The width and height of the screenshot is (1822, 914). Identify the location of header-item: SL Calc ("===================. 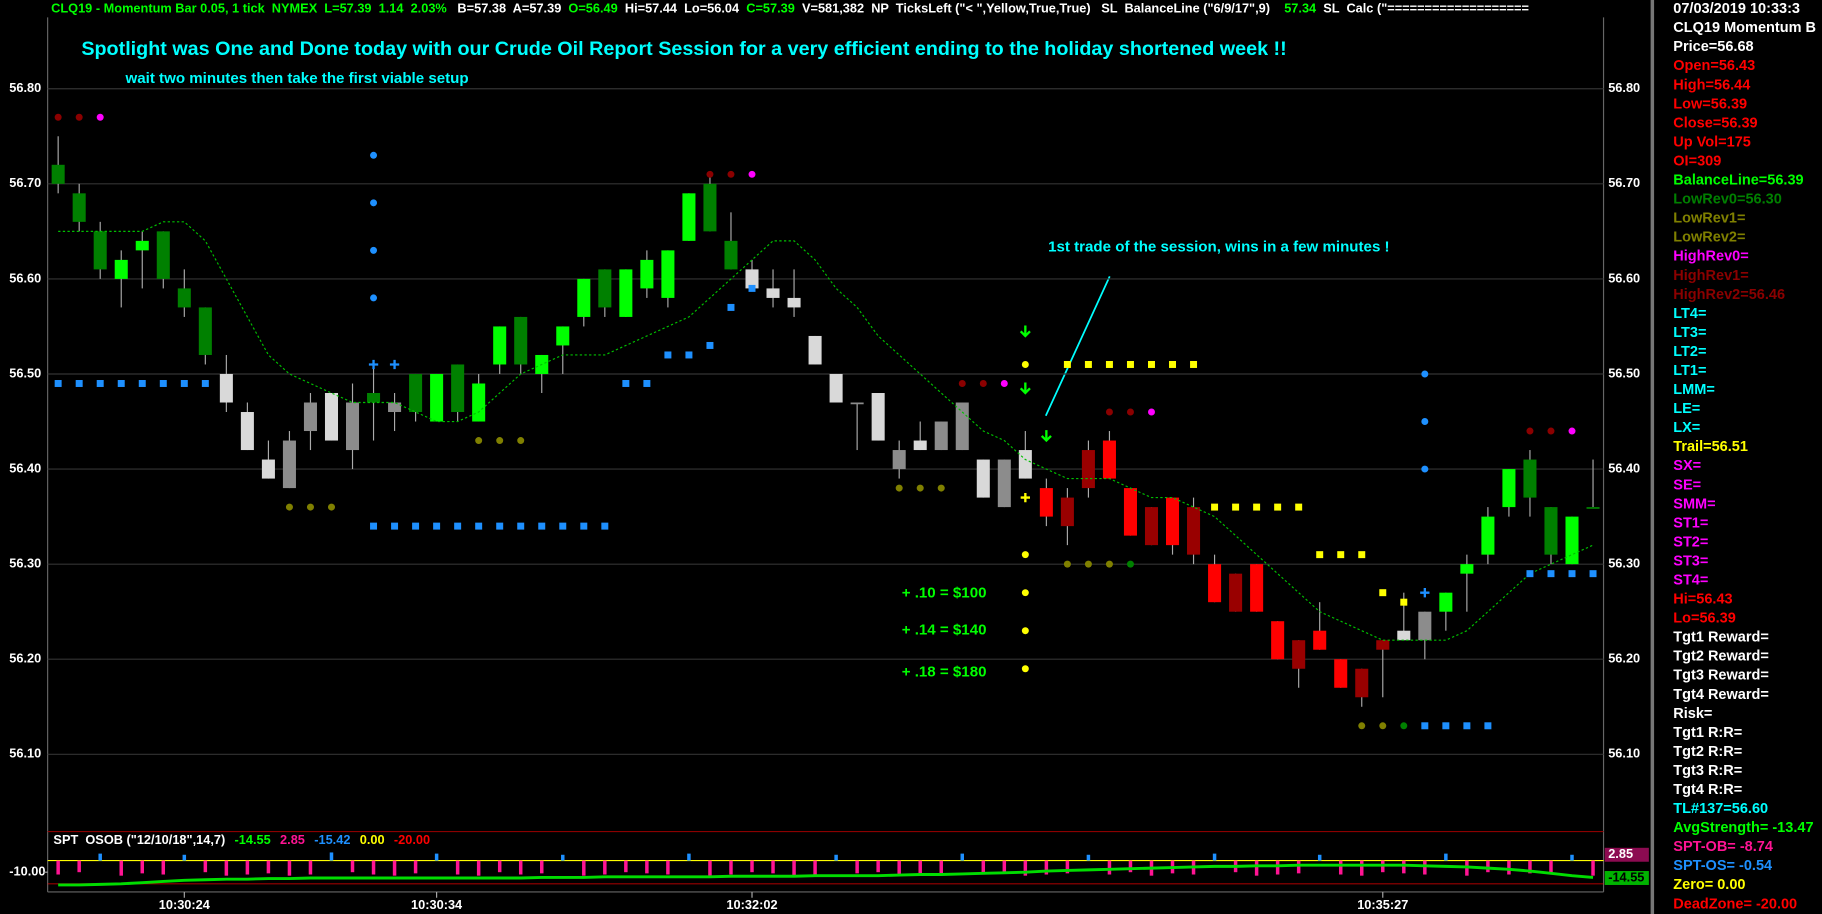
(1426, 8).